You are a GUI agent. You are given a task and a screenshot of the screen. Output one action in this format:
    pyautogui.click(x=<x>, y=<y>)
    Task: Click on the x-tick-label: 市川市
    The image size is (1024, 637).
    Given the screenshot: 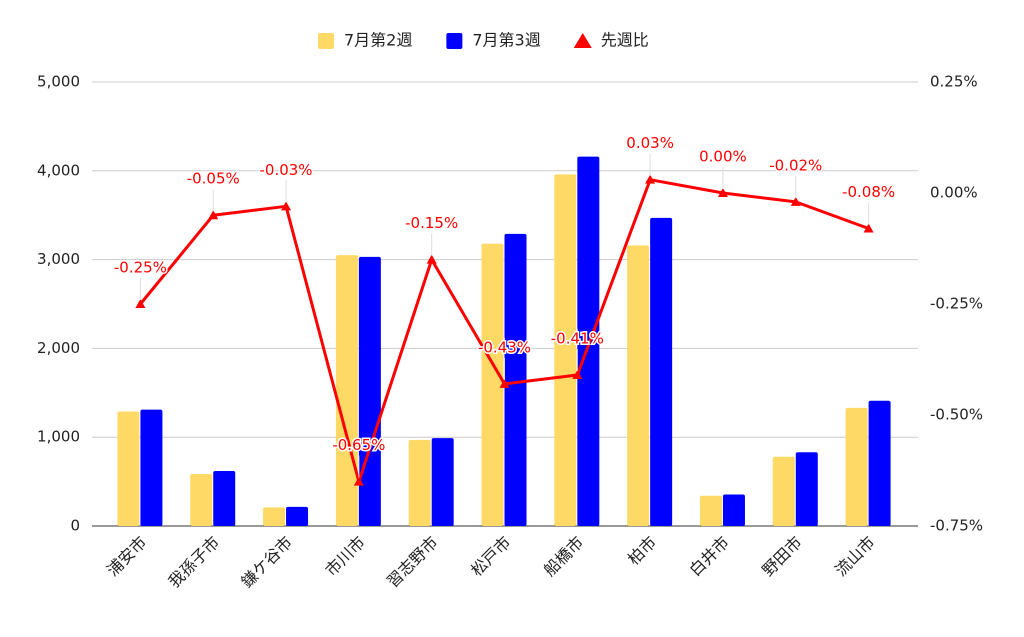 What is the action you would take?
    pyautogui.click(x=344, y=556)
    